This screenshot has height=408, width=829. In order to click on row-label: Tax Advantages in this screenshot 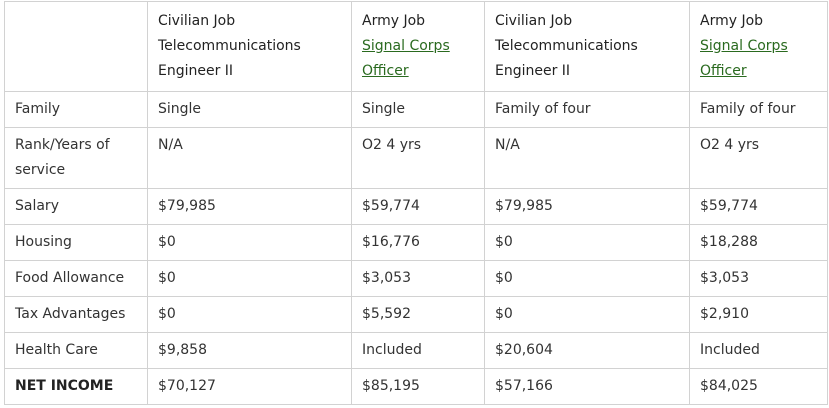, I will do `click(76, 314)`.